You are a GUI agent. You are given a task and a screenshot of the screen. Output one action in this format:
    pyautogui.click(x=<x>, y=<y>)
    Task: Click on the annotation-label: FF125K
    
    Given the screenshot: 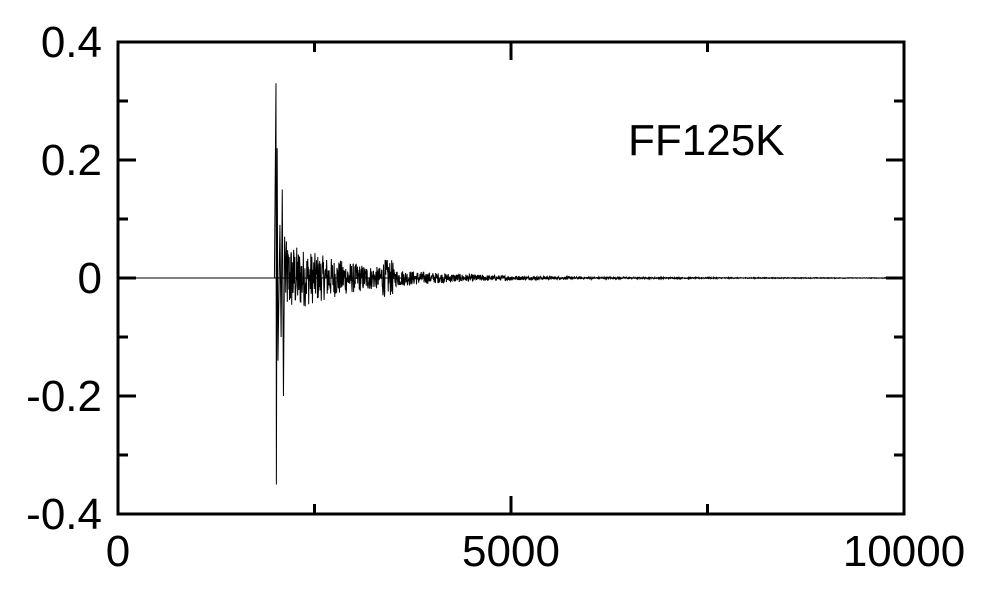 What is the action you would take?
    pyautogui.click(x=706, y=140)
    